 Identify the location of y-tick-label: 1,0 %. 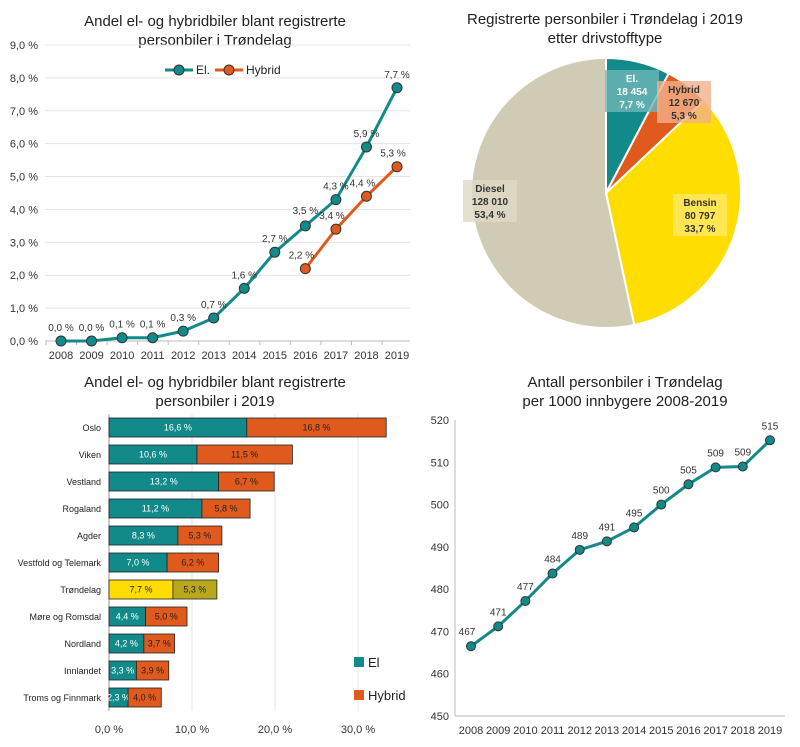
(24, 309).